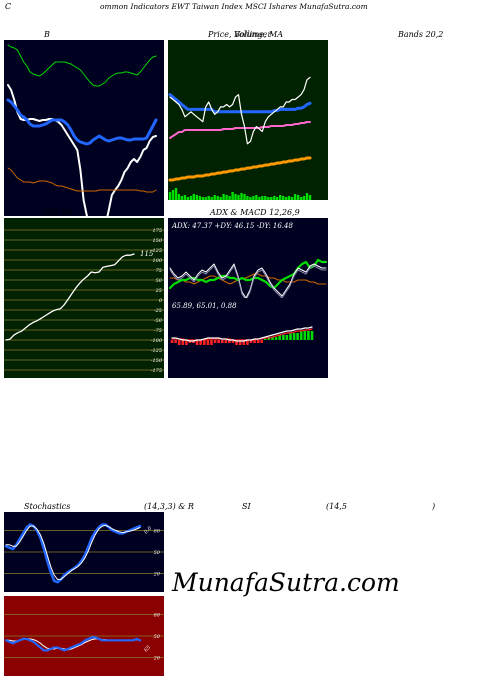 The width and height of the screenshot is (500, 680). I want to click on stoch-title-b: (14,3,3) & R, so click(169, 506).